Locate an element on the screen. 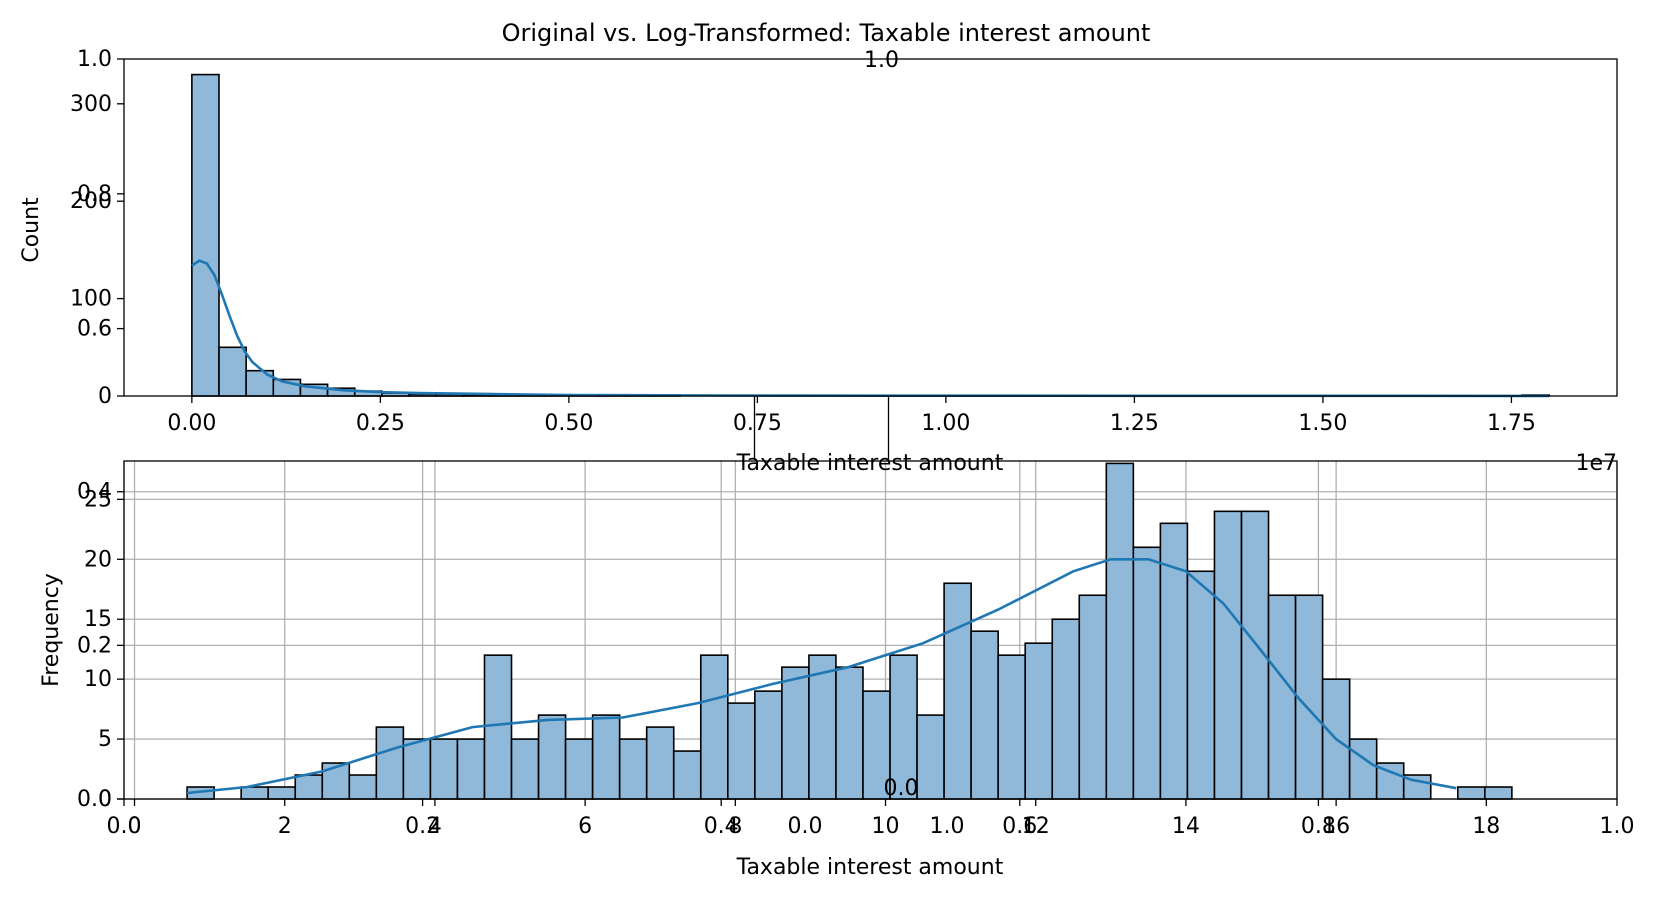  x-tick-label: 16 is located at coordinates (1336, 826).